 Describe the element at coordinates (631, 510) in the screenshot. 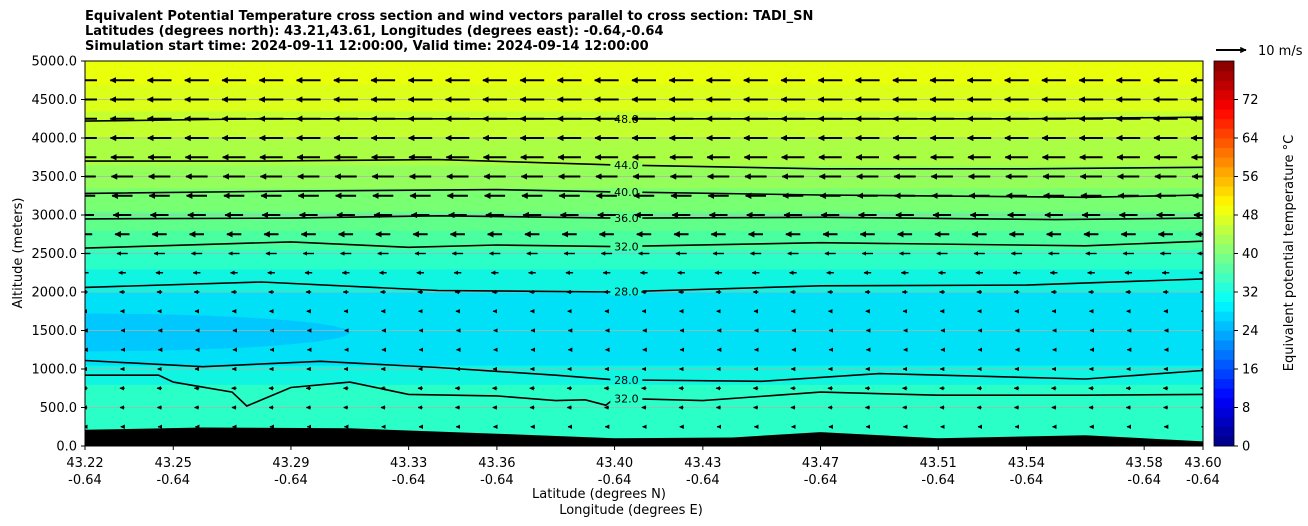

I see `x-axis-label-longitude: Longitude (degrees E)` at that location.